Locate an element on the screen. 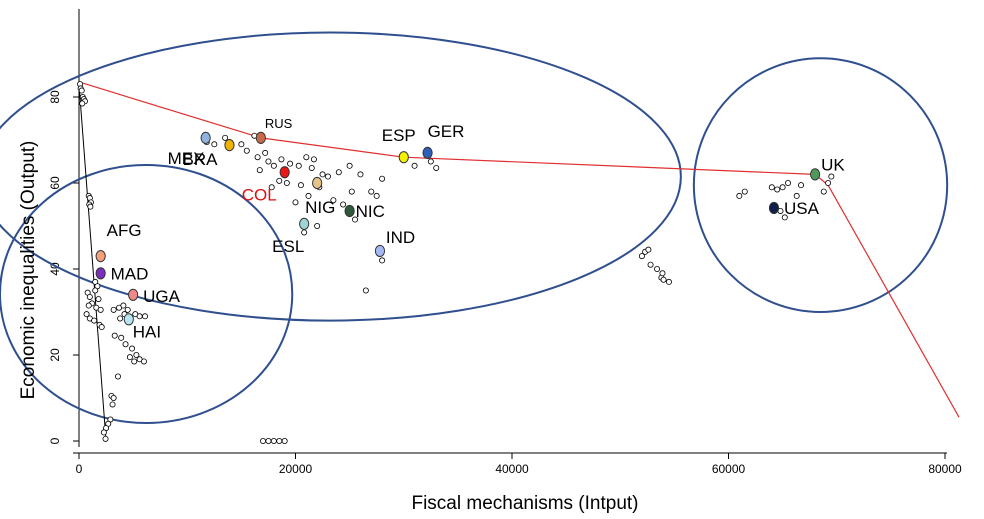  x-tick-label: 80000 is located at coordinates (945, 469).